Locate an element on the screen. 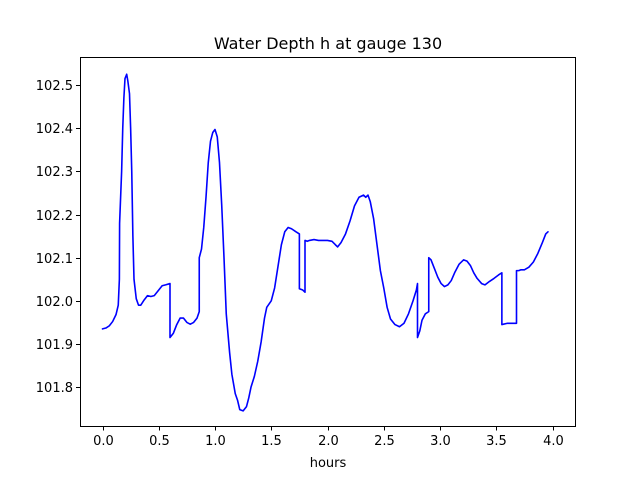  x-tick-label: 0.5 is located at coordinates (159, 441).